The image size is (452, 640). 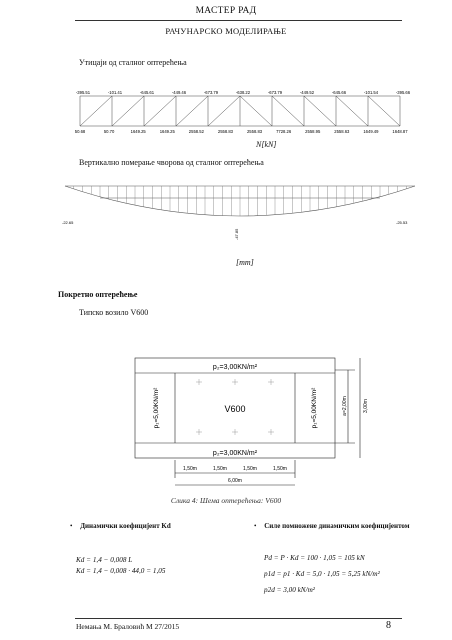 What do you see at coordinates (366, 406) in the screenshot?
I see `dim-total-v-label: 3,00m` at bounding box center [366, 406].